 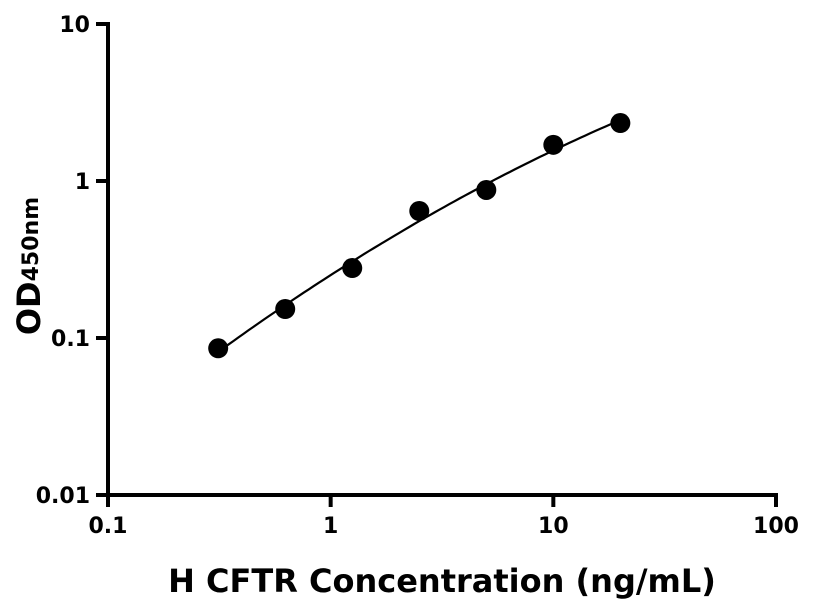 I want to click on x-tick-label: 100, so click(x=776, y=526).